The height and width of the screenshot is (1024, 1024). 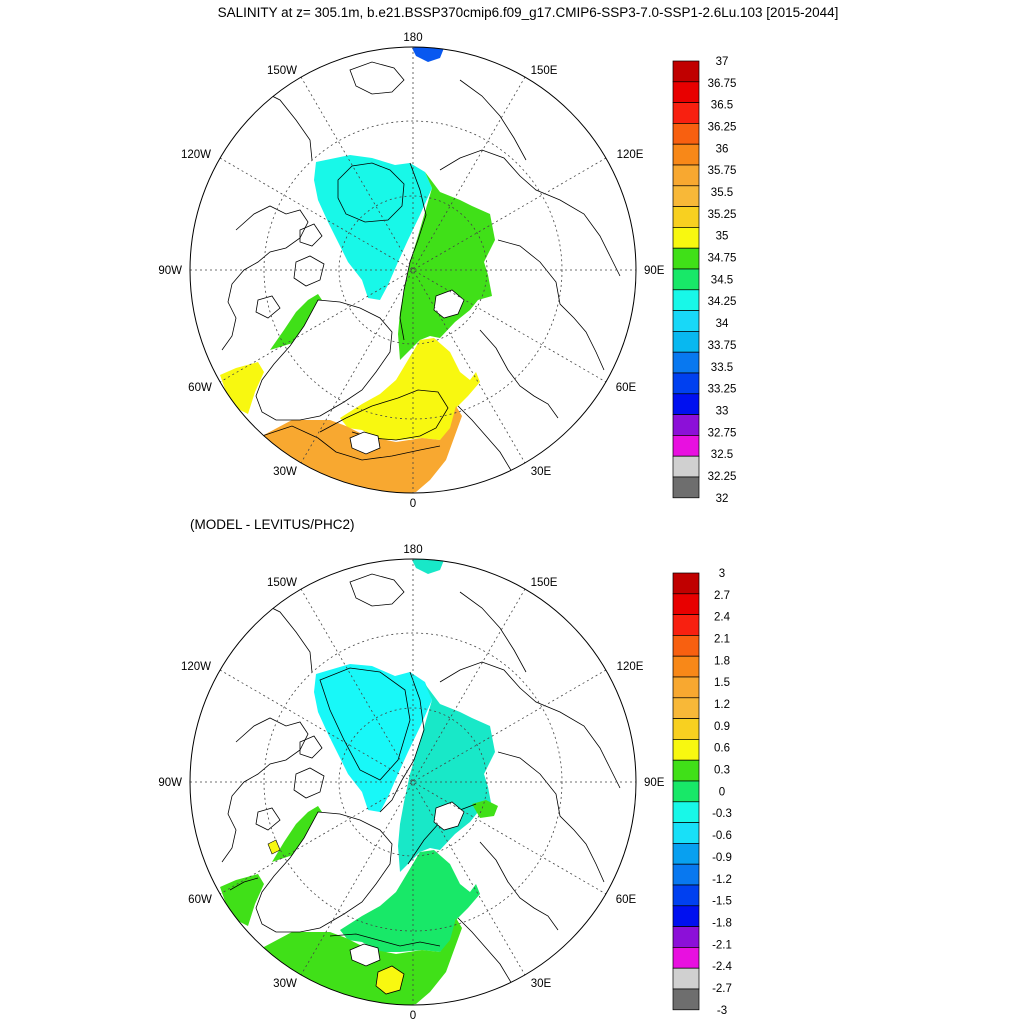 I want to click on salinity-core-contour, so click(x=371, y=192).